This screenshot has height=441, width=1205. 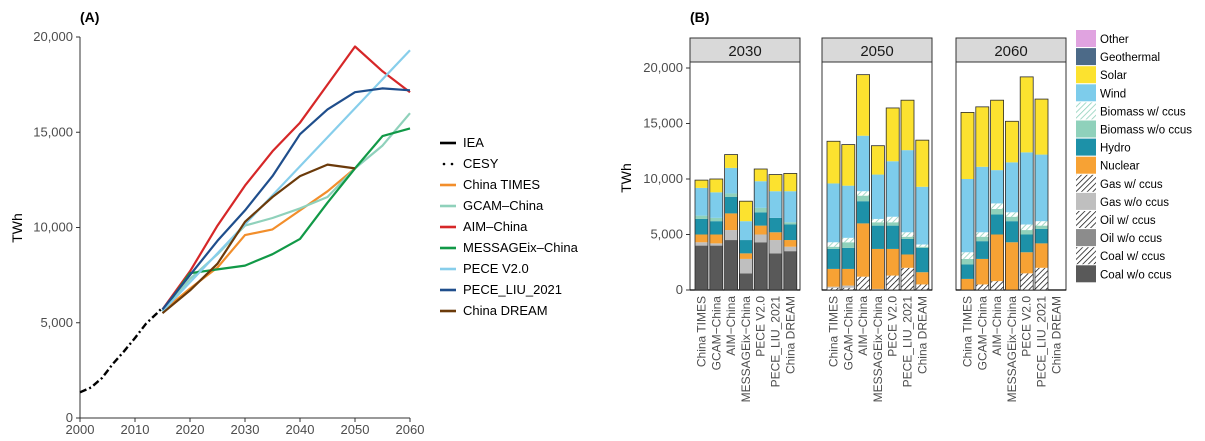 I want to click on legend-swatch-nuclear, so click(x=1086, y=165).